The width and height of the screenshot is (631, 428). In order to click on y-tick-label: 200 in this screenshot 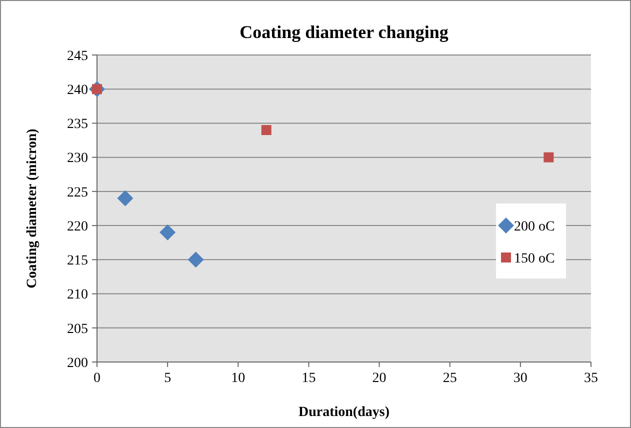, I will do `click(77, 363)`.